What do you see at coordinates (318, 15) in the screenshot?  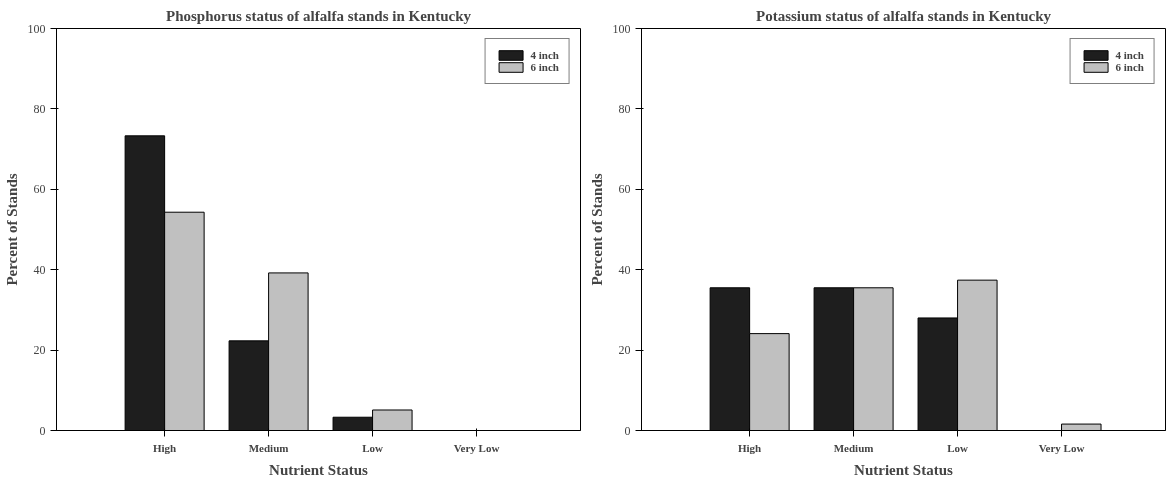 I see `chart-title: Phosphorus status of alfalfa stands in Kentucky` at bounding box center [318, 15].